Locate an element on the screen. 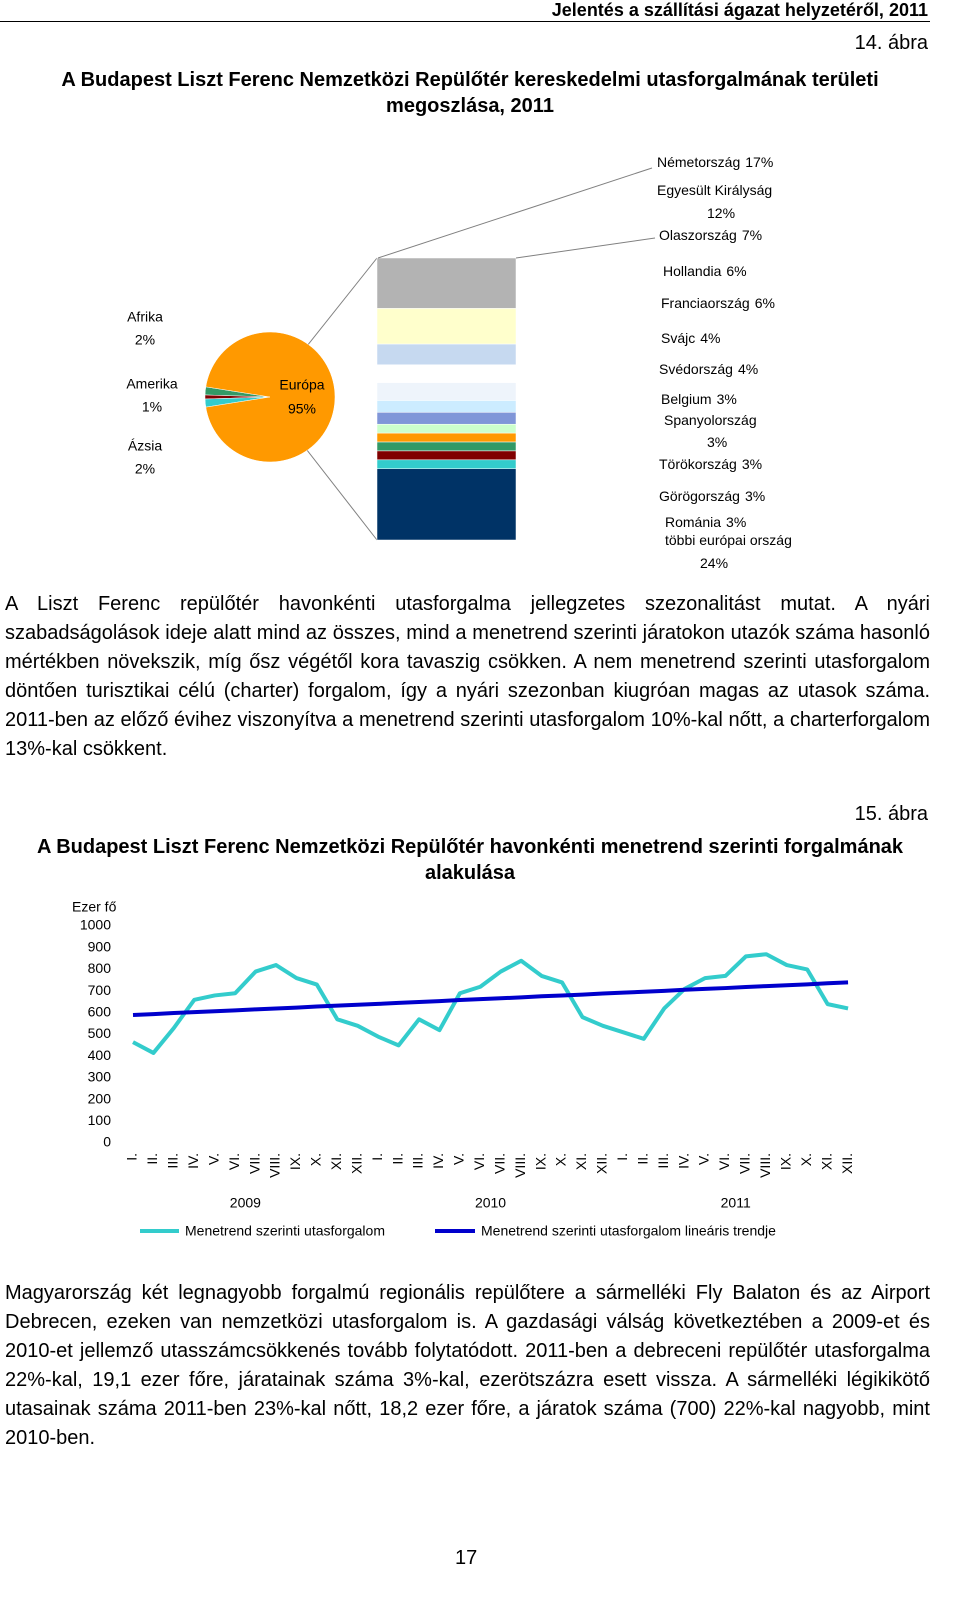 The height and width of the screenshot is (1613, 960). y-tick-label: 100 is located at coordinates (100, 1120).